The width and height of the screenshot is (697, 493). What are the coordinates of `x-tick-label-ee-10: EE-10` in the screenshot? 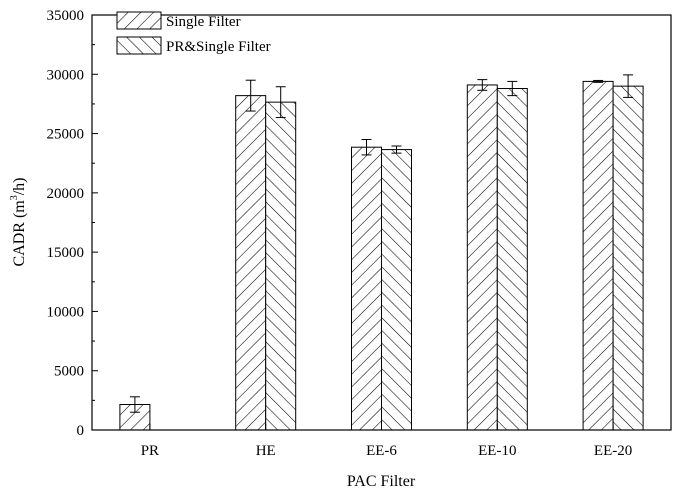 It's located at (497, 451).